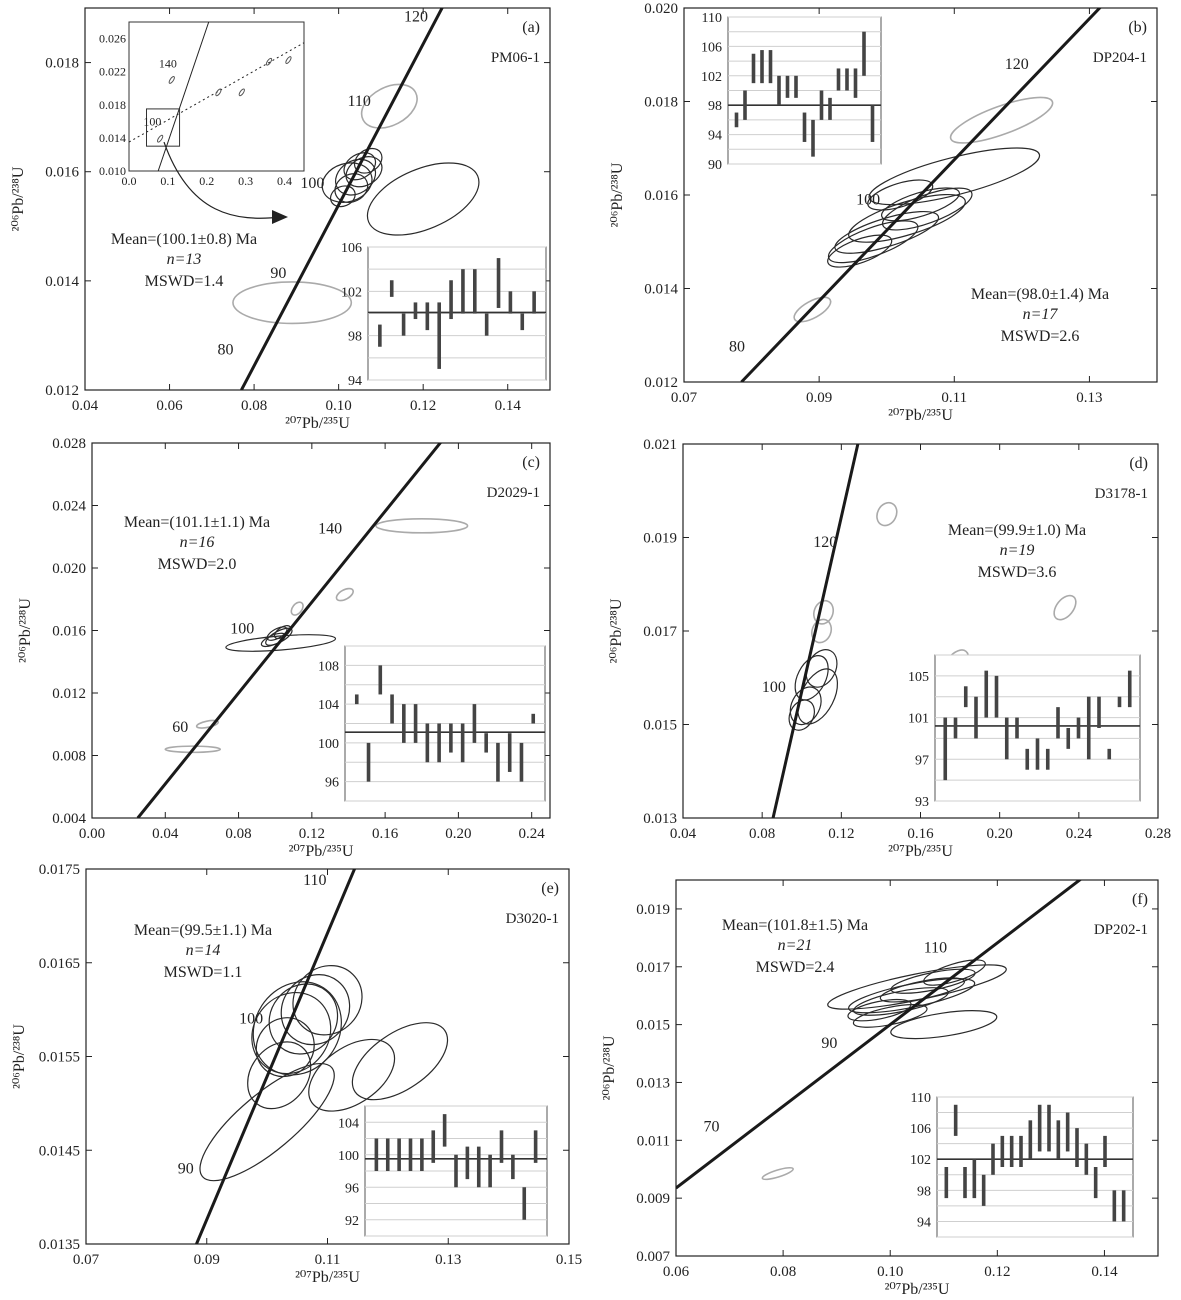 The image size is (1181, 1300). What do you see at coordinates (1079, 834) in the screenshot?
I see `x-tick-label: 0.24` at bounding box center [1079, 834].